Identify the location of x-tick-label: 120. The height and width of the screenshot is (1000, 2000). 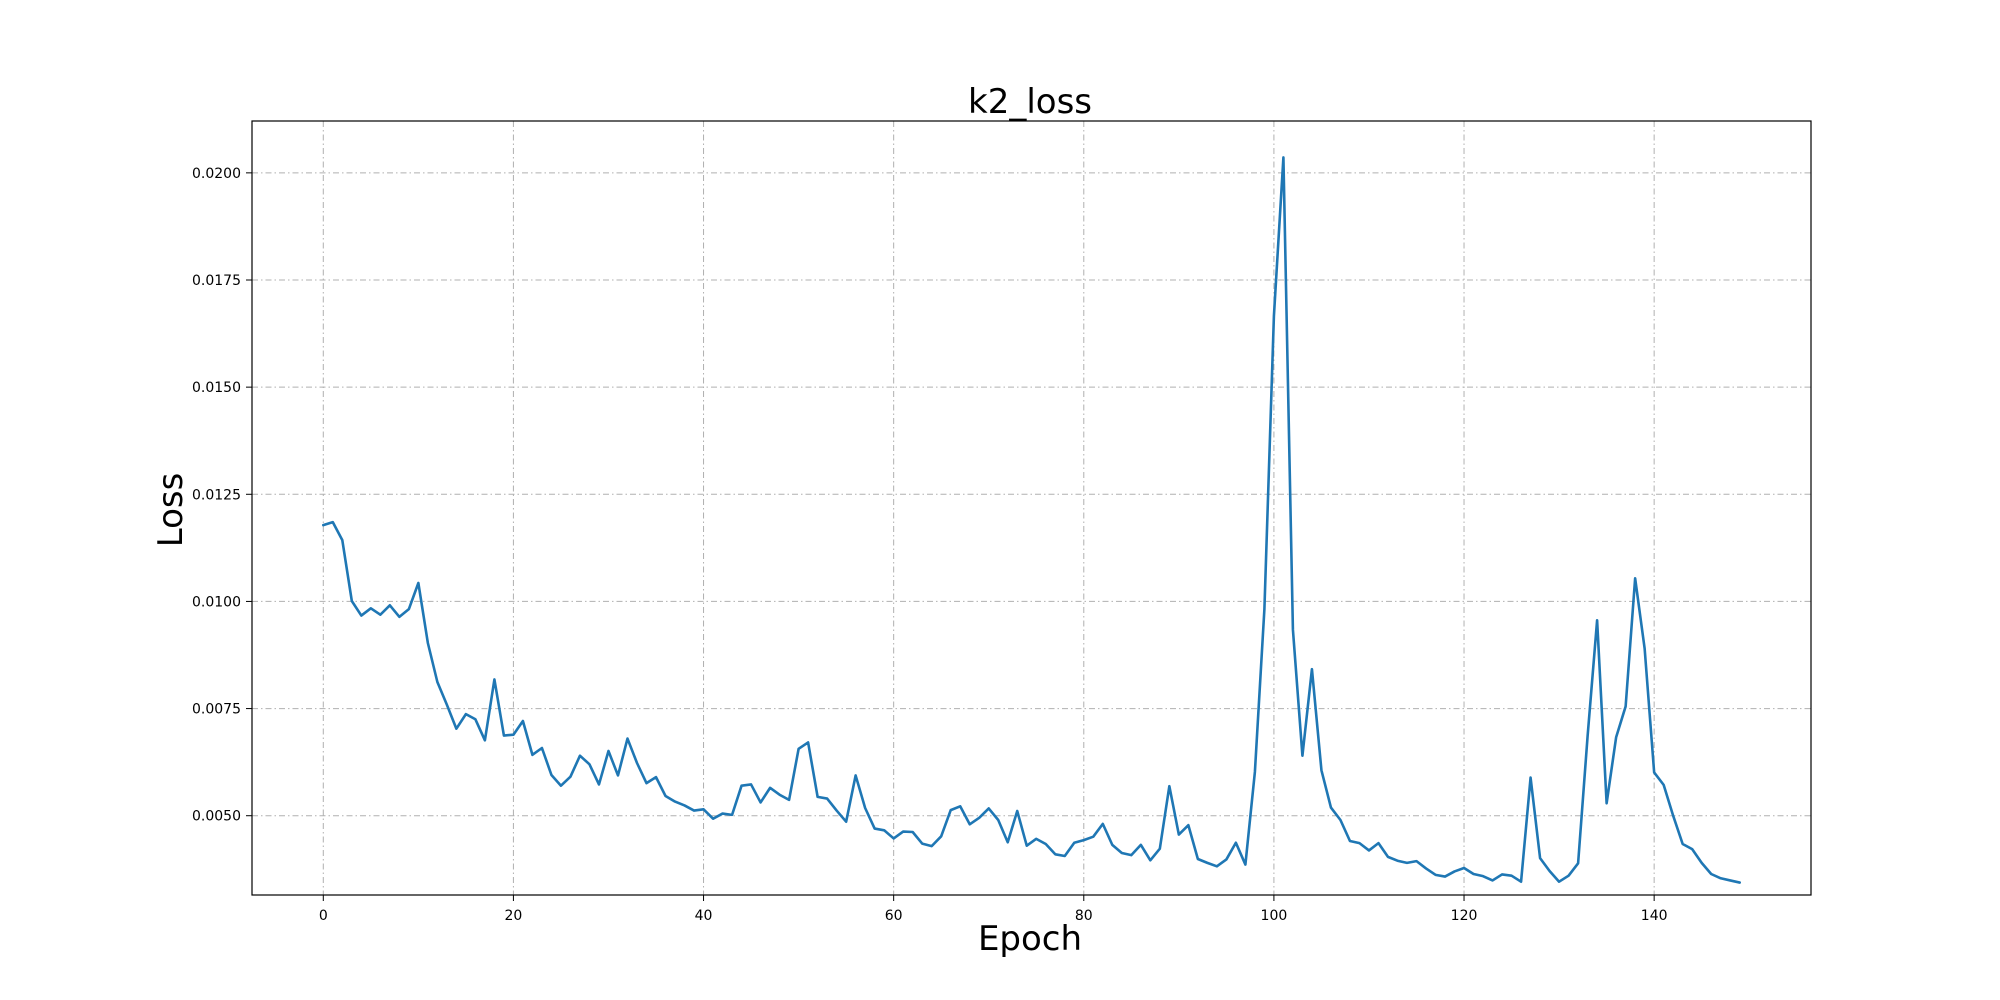
(1464, 916).